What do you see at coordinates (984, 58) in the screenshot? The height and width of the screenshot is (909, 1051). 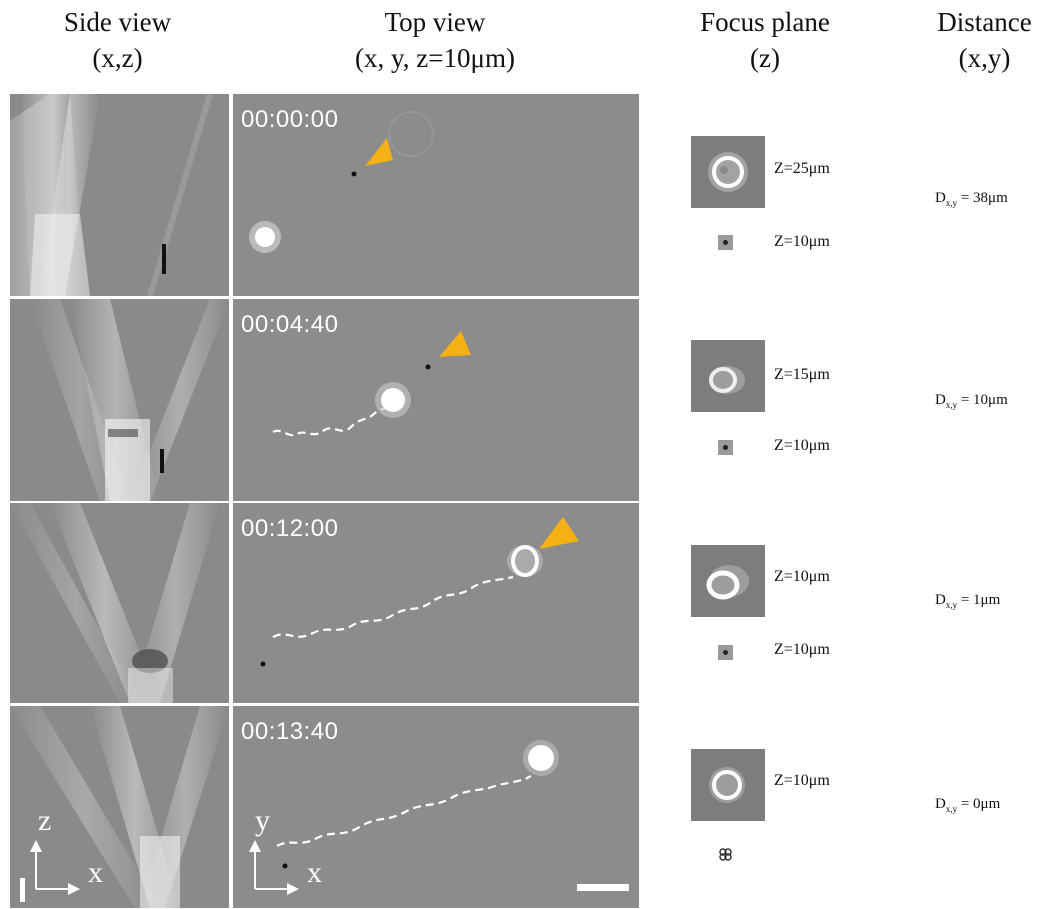 I see `distance-axes: (x,y)` at bounding box center [984, 58].